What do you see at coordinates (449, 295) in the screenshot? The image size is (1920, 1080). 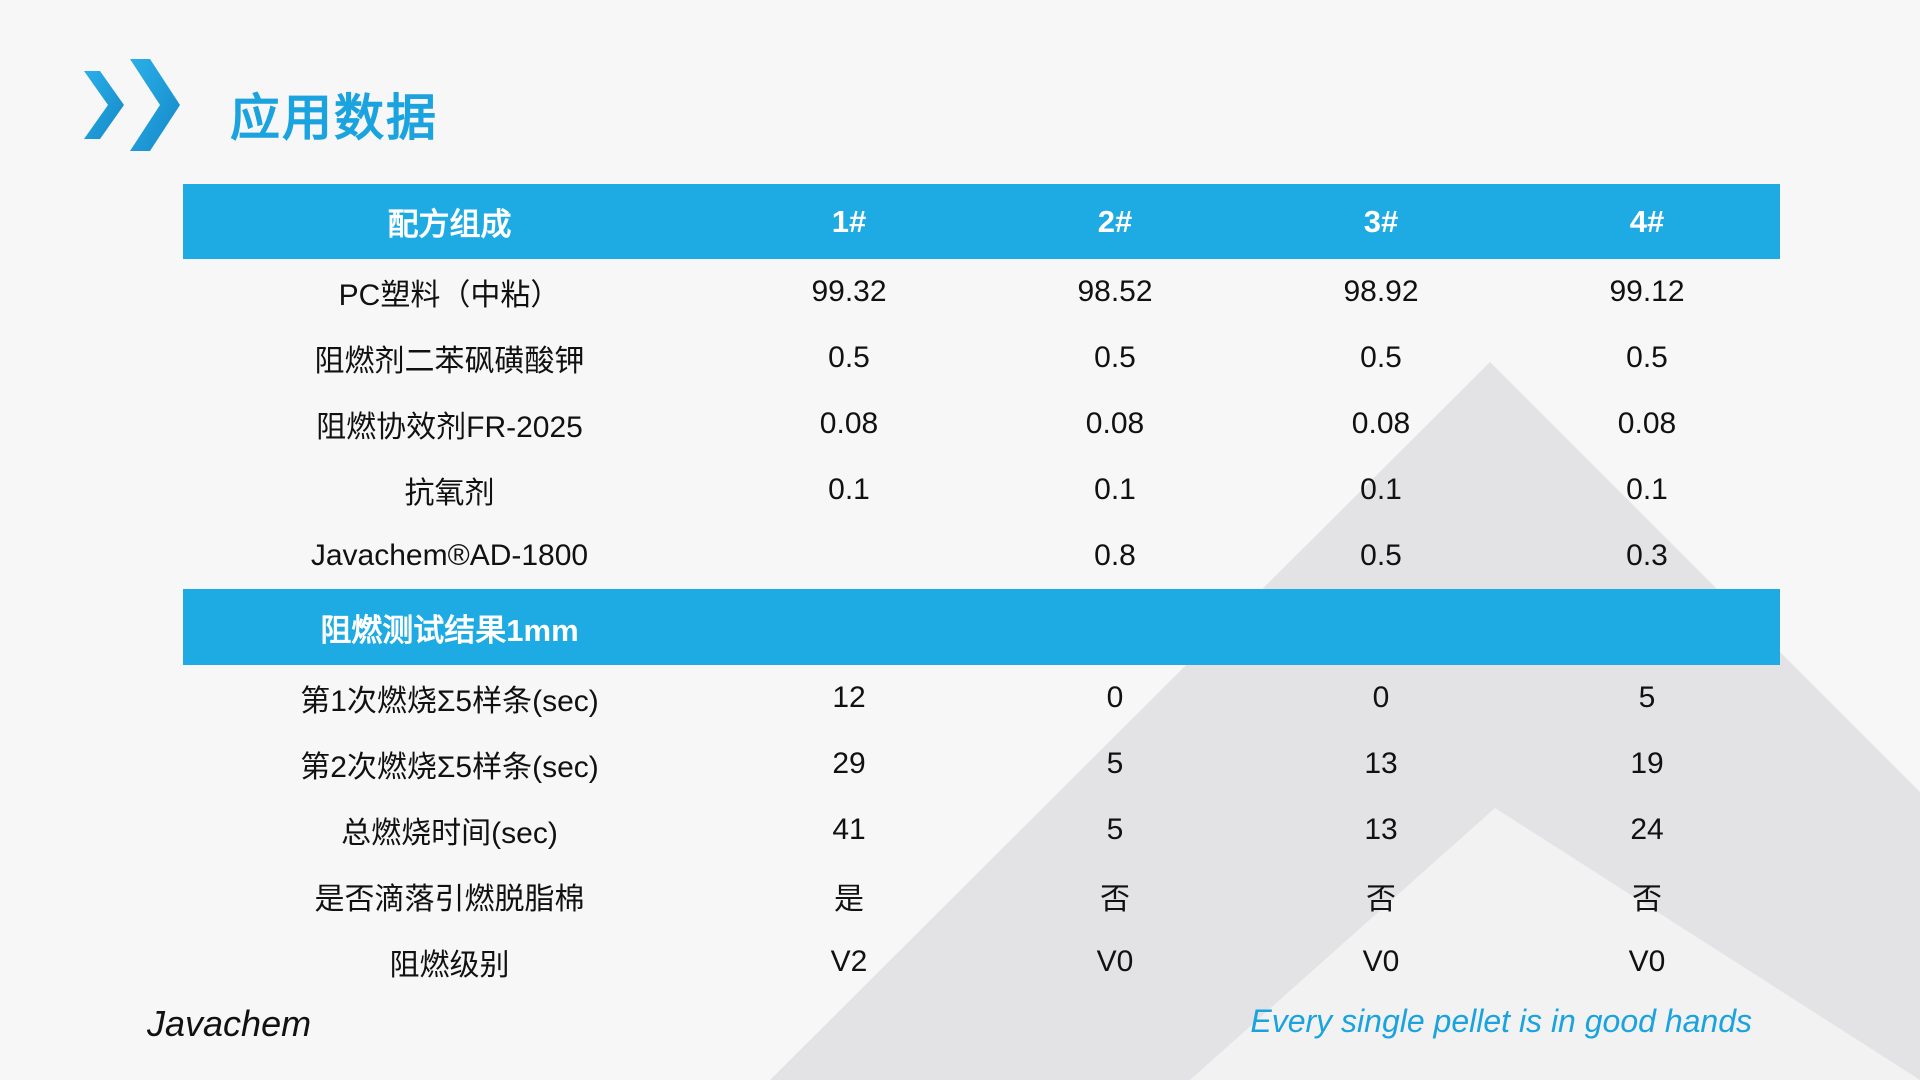 I see `row-label: PC塑料（中粘）` at bounding box center [449, 295].